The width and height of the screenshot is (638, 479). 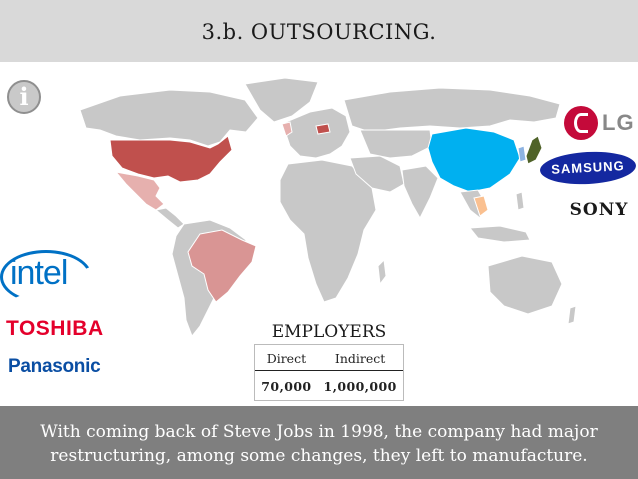 I want to click on map-mexico, so click(x=139, y=191).